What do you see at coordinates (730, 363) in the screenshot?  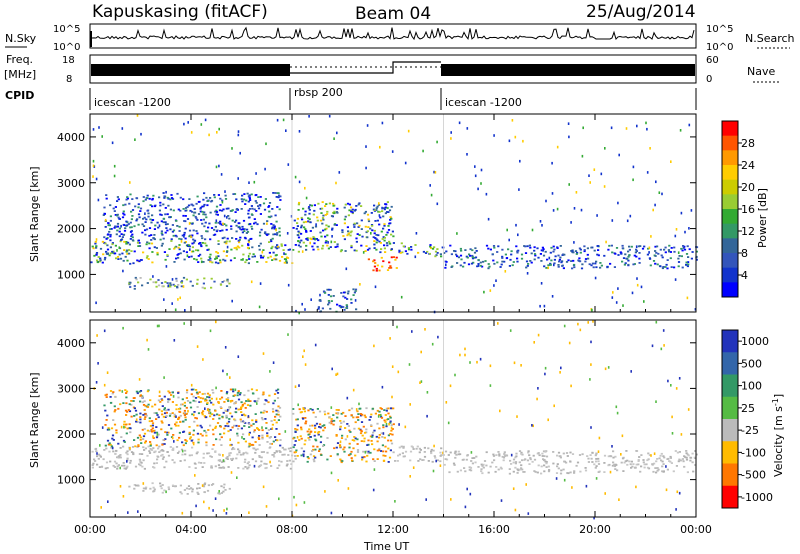 I see `velocity-colorbar-swatch` at bounding box center [730, 363].